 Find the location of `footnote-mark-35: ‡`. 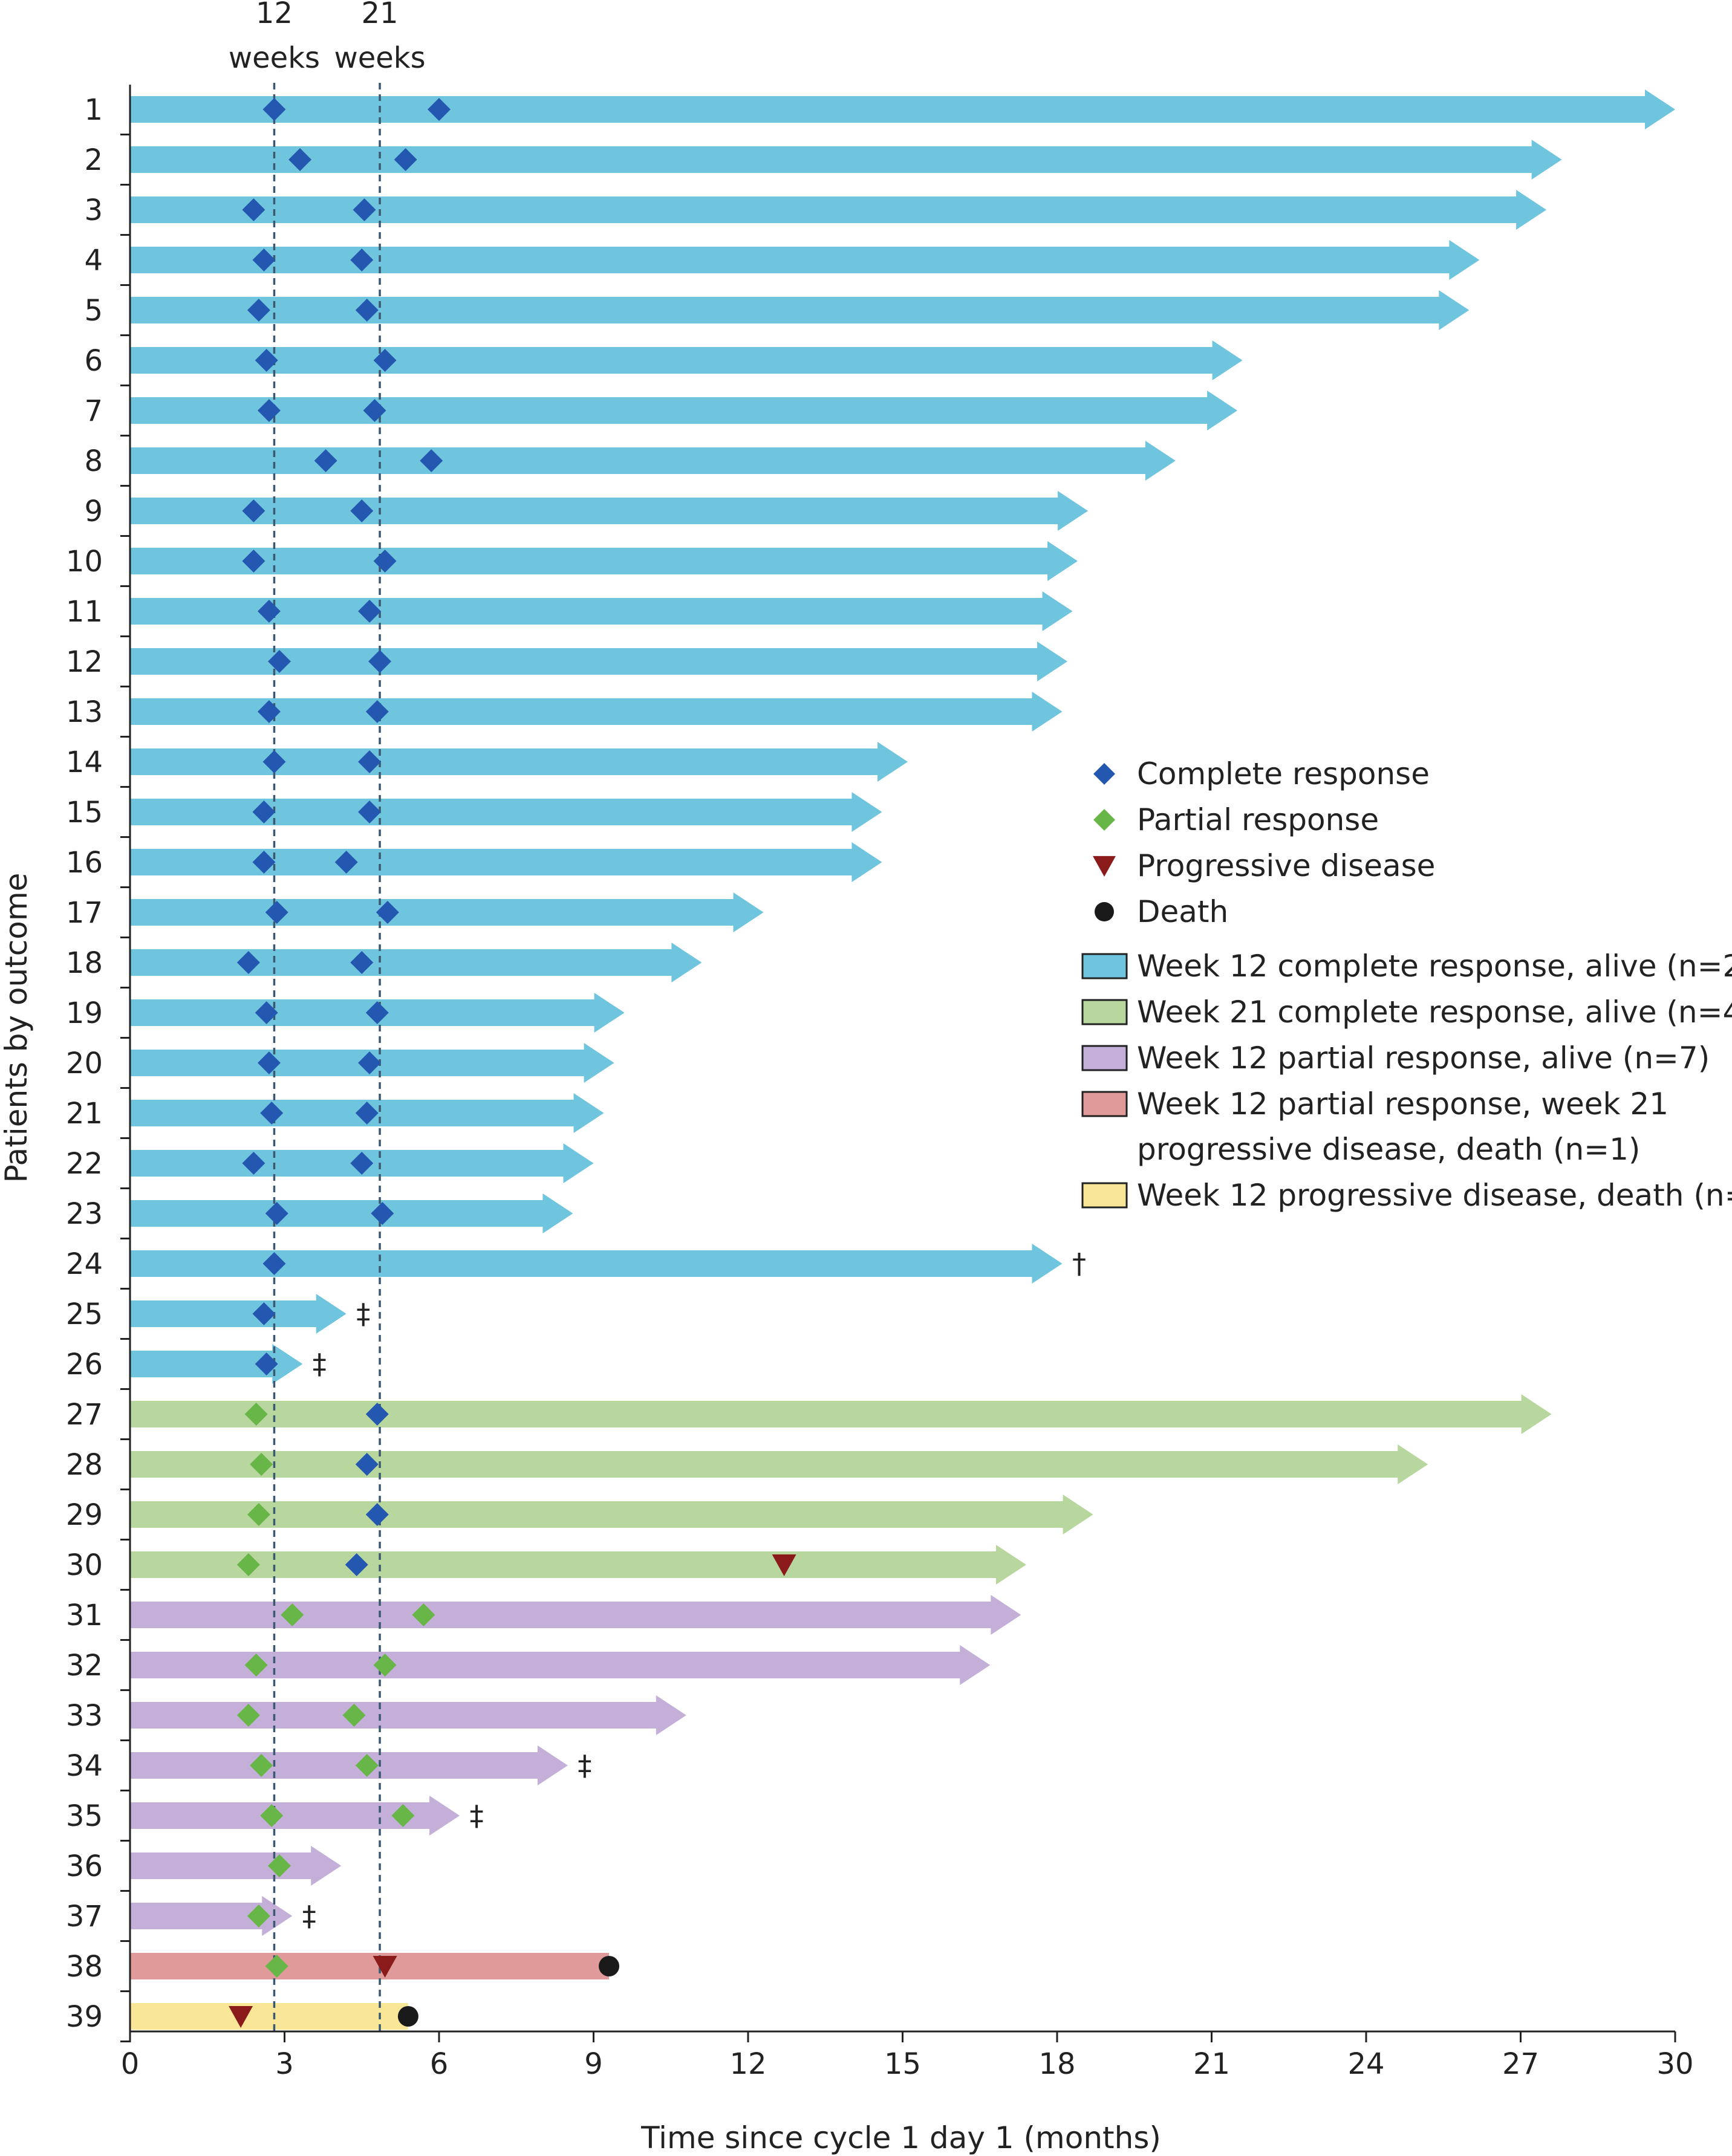

footnote-mark-35: ‡ is located at coordinates (477, 1815).